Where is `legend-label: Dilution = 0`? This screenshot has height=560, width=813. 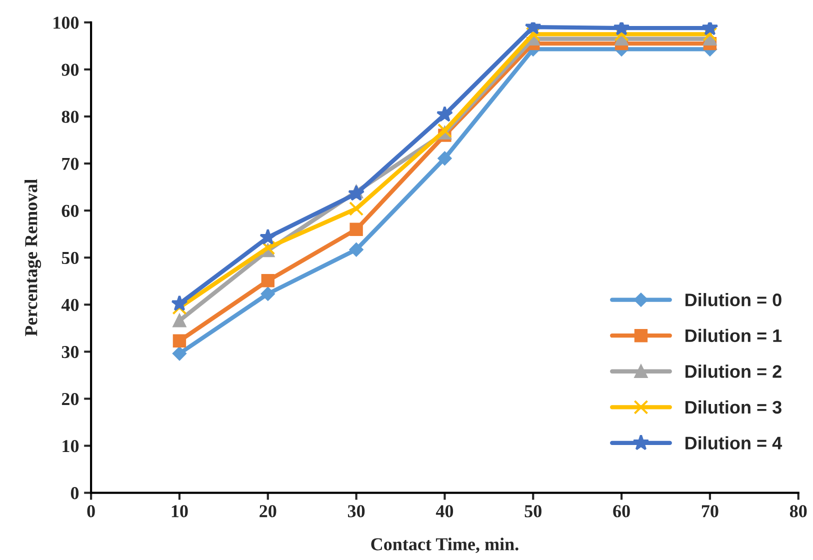 legend-label: Dilution = 0 is located at coordinates (734, 299).